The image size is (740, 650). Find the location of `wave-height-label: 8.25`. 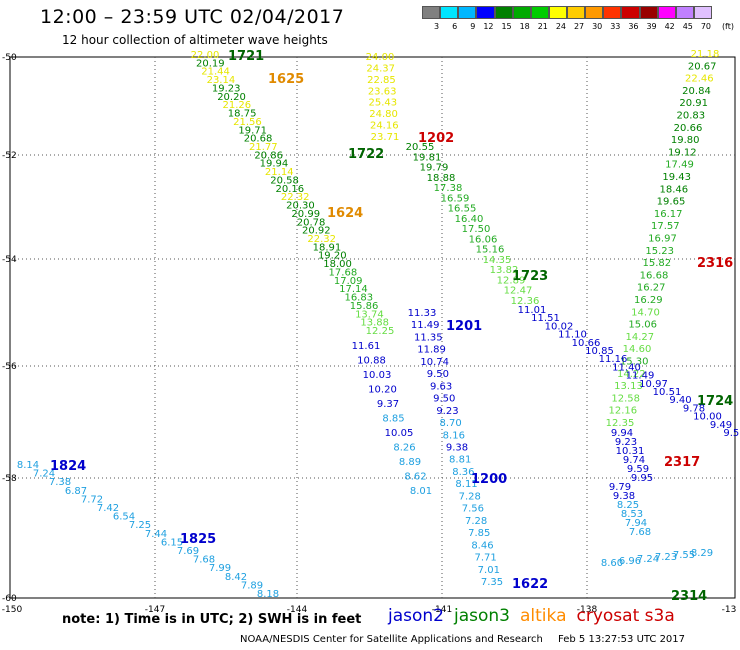

wave-height-label: 8.25 is located at coordinates (628, 505).